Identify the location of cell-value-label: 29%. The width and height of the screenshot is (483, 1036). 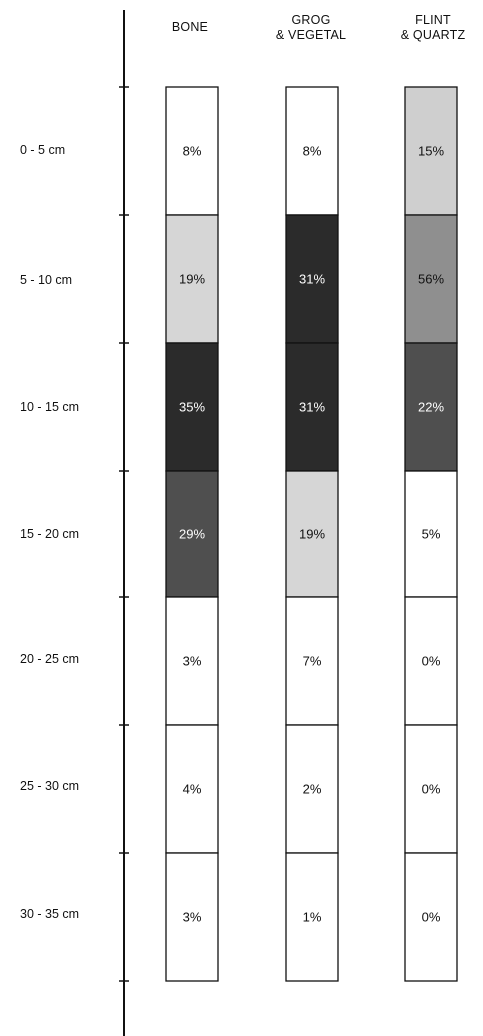
(192, 533).